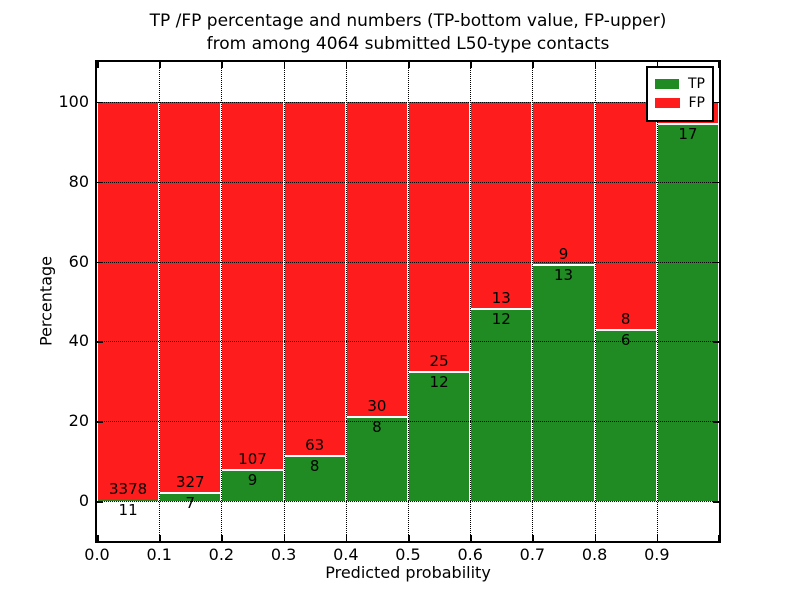 The width and height of the screenshot is (800, 600). What do you see at coordinates (190, 481) in the screenshot?
I see `fp-count-label: 327` at bounding box center [190, 481].